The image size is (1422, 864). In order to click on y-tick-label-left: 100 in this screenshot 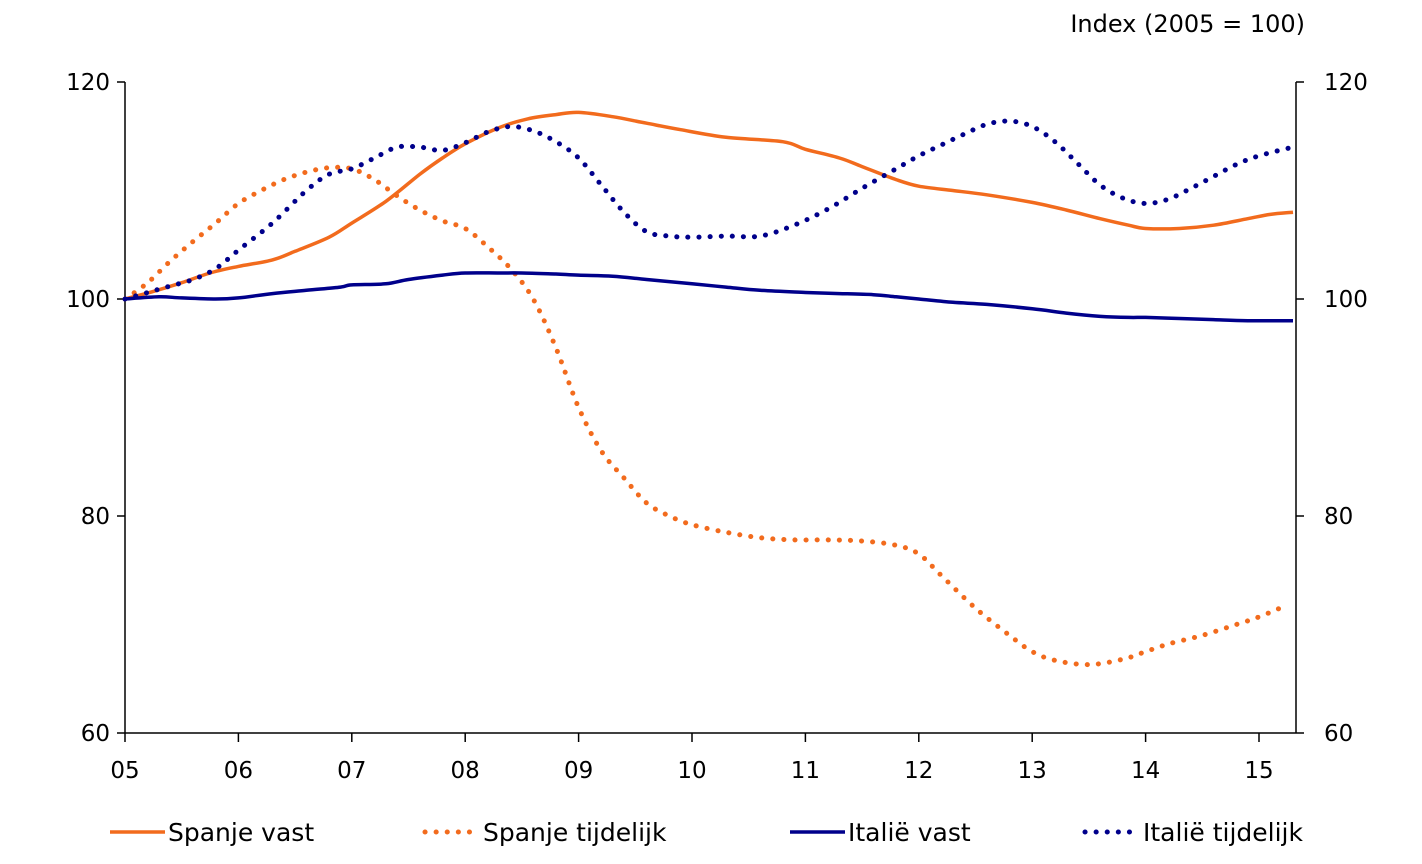, I will do `click(88, 300)`.